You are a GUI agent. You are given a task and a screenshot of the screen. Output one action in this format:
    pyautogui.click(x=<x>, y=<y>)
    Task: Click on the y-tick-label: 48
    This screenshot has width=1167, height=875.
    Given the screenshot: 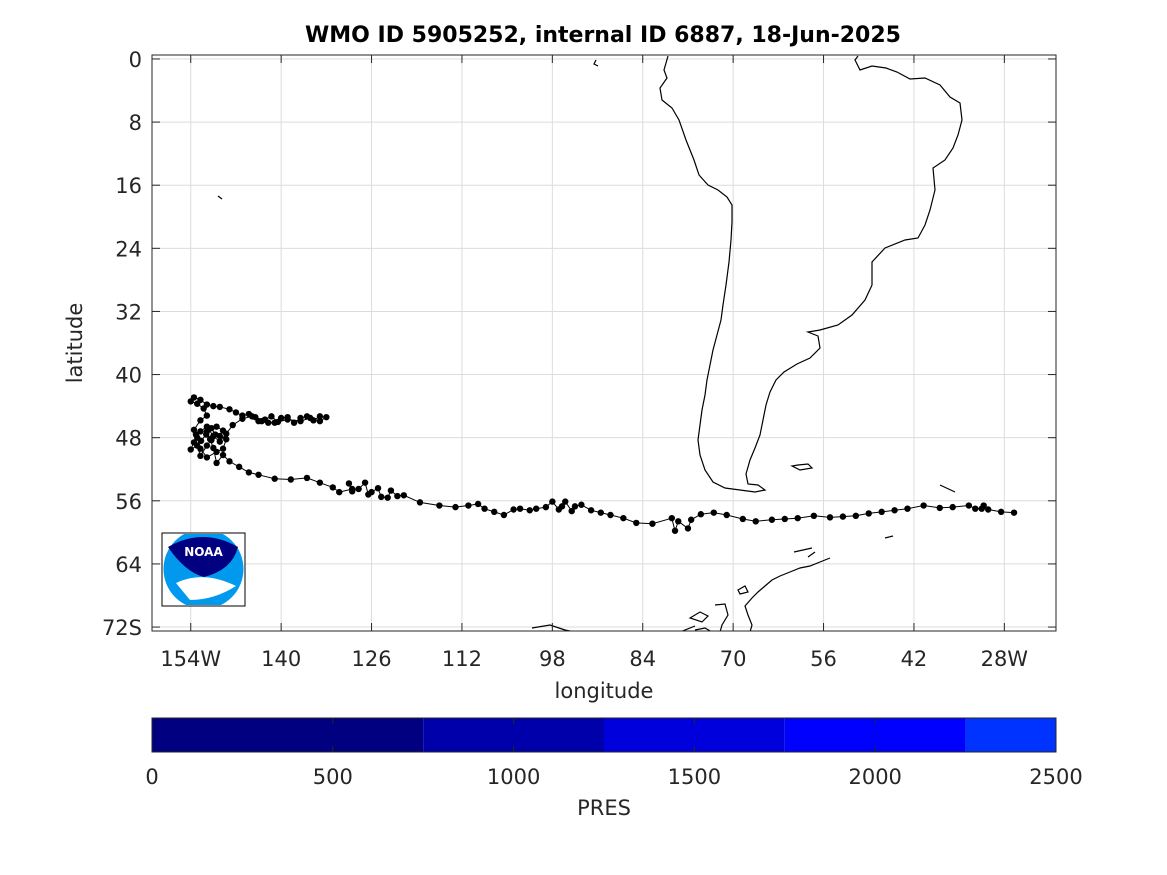 What is the action you would take?
    pyautogui.click(x=128, y=439)
    